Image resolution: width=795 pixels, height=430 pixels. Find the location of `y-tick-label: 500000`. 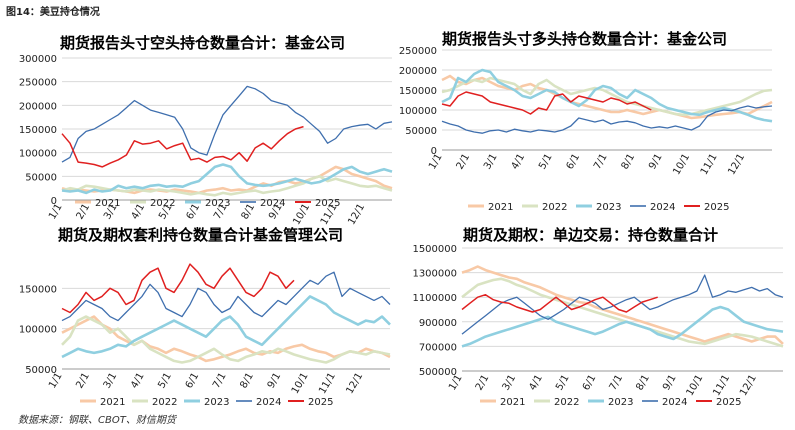

y-tick-label: 500000 is located at coordinates (438, 372).